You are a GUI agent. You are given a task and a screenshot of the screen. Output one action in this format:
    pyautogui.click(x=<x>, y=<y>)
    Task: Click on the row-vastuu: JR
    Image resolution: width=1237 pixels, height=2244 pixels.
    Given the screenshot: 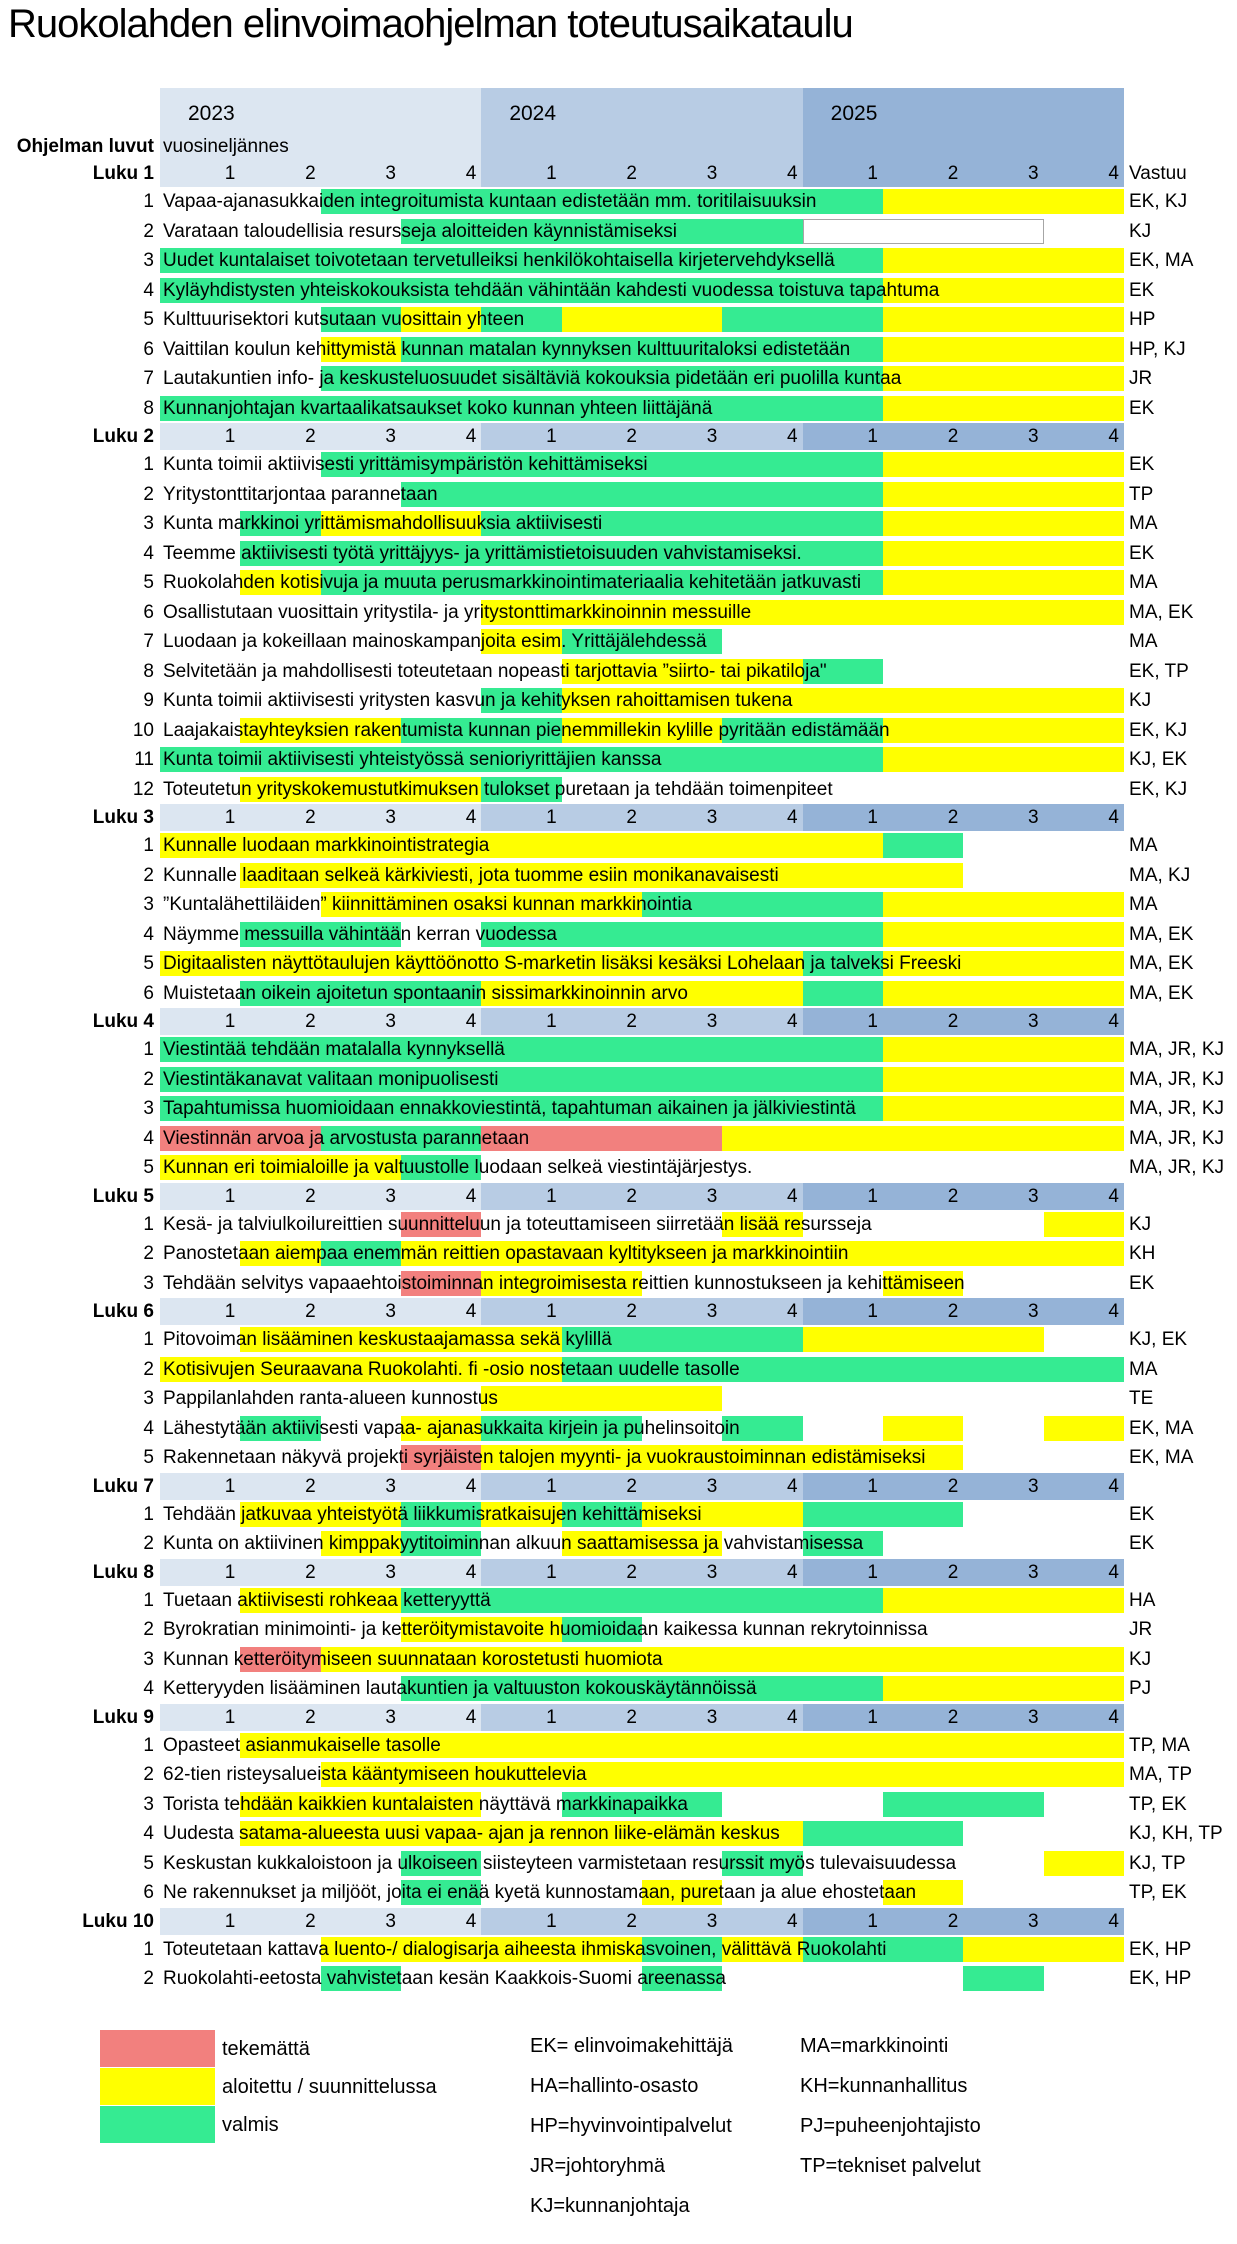 What is the action you would take?
    pyautogui.click(x=1141, y=1629)
    